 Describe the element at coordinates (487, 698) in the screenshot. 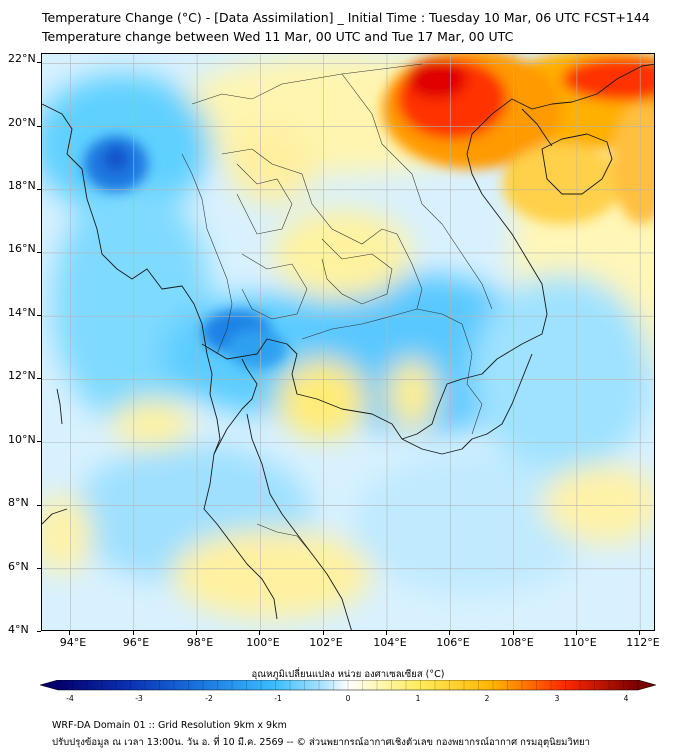

I see `colorbar-label-2: 2` at that location.